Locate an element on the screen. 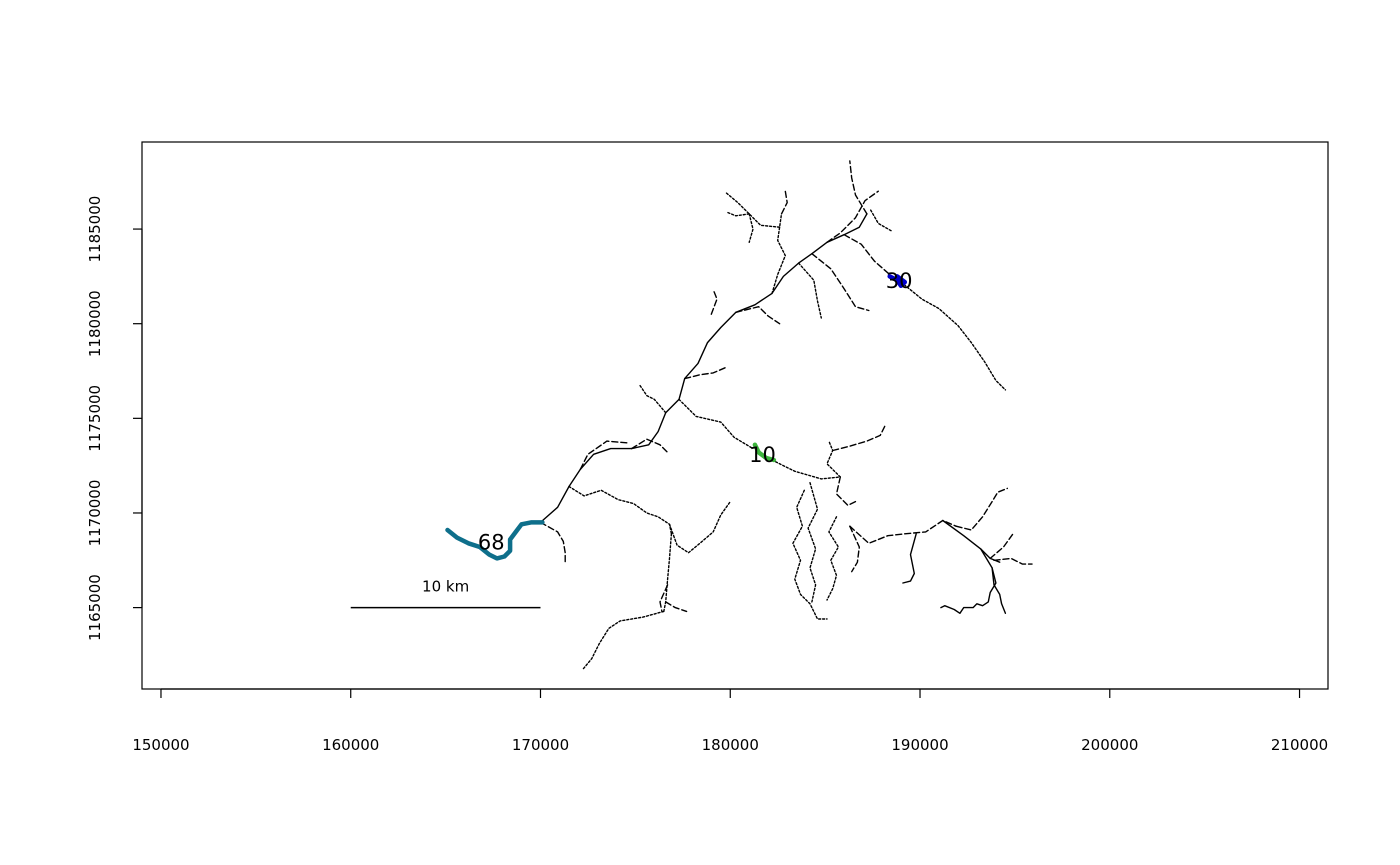 The image size is (1400, 865). segment-label-68: 68 is located at coordinates (491, 542).